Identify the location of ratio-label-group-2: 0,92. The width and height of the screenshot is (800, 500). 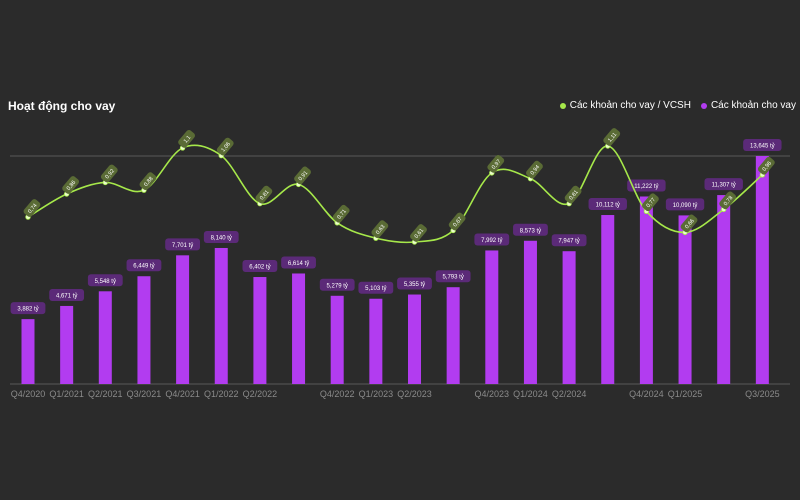
(109, 173).